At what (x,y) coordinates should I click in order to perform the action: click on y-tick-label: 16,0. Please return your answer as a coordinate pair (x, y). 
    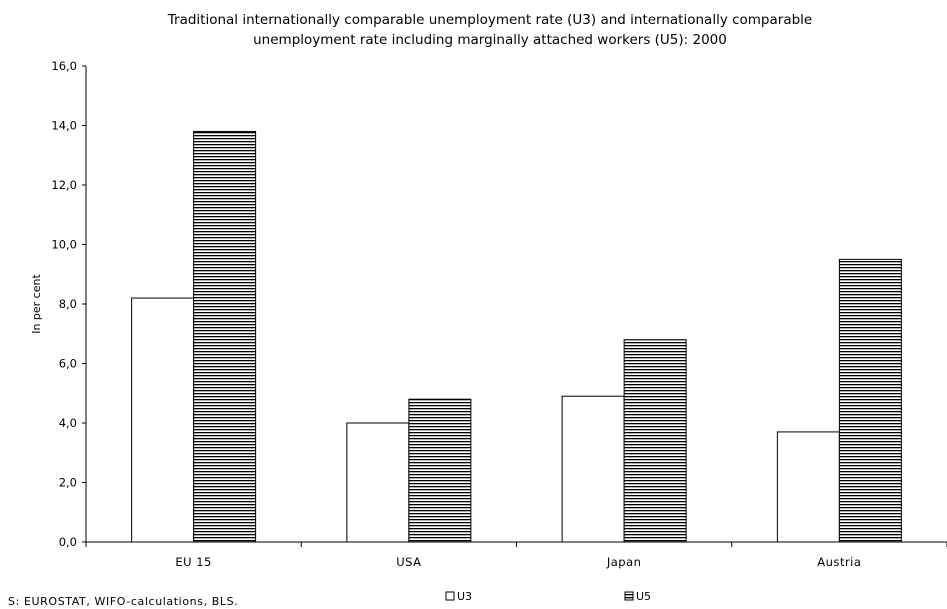
    Looking at the image, I should click on (64, 66).